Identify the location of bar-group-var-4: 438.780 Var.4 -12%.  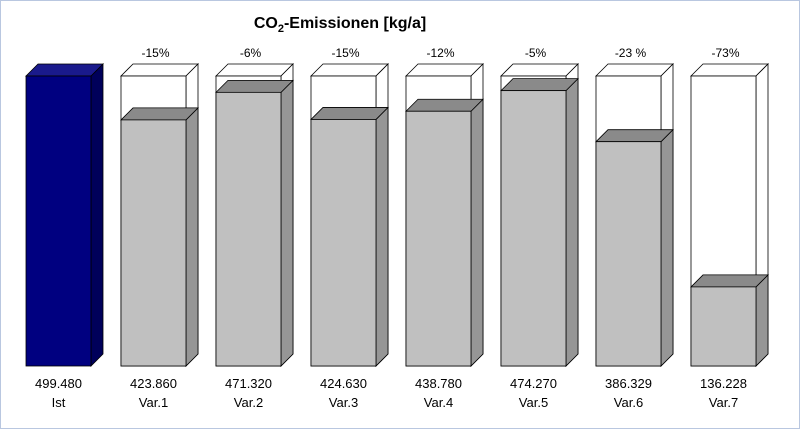
(444, 228).